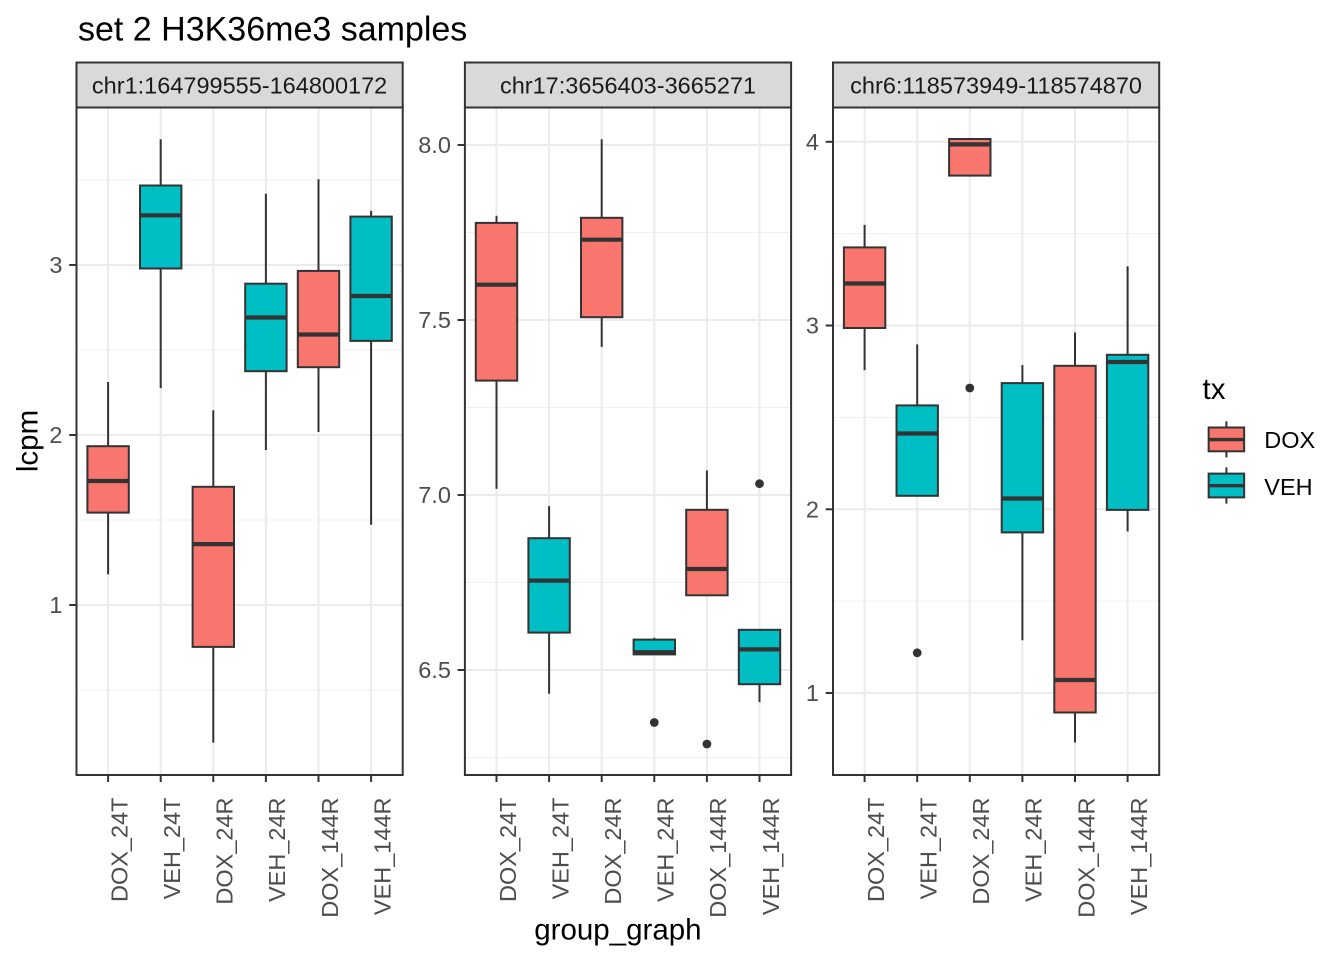  What do you see at coordinates (434, 495) in the screenshot?
I see `svg-text: 7.0` at bounding box center [434, 495].